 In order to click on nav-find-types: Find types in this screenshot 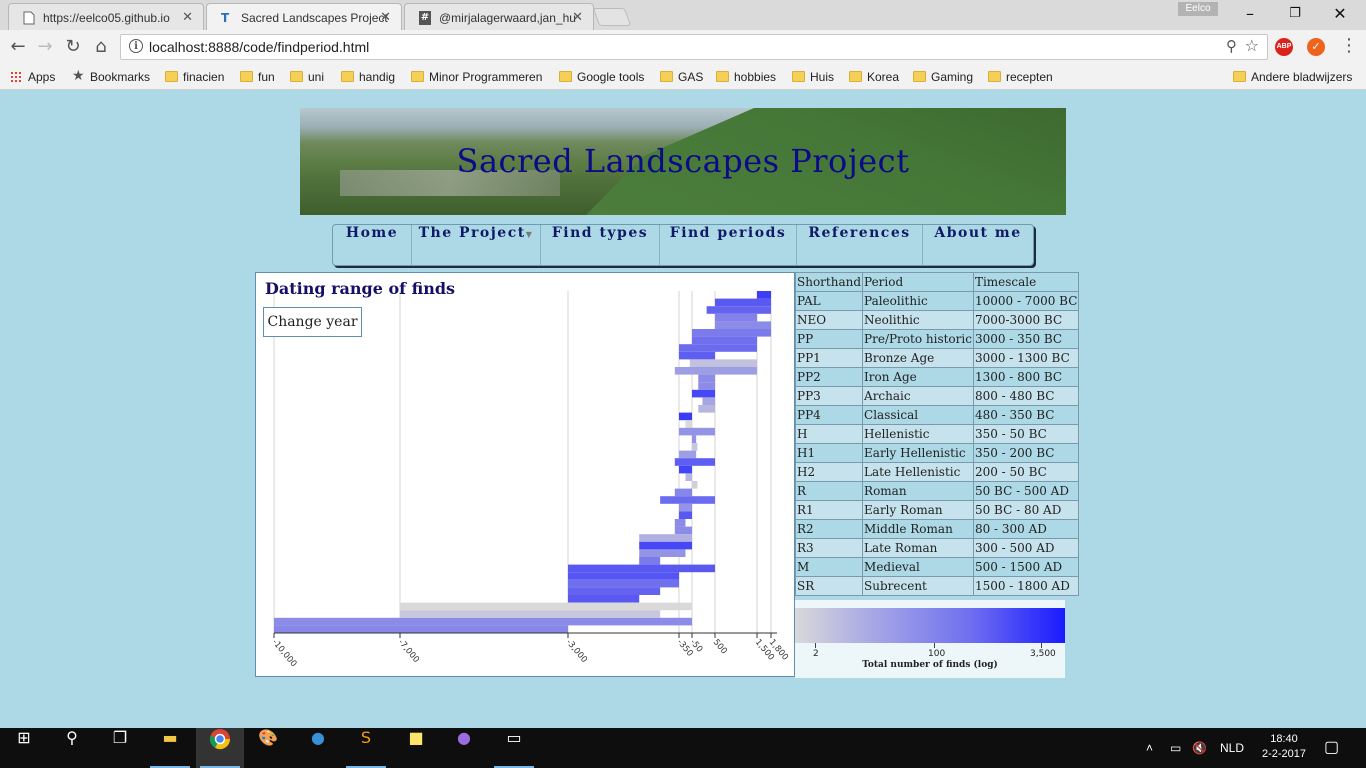, I will do `click(600, 245)`.